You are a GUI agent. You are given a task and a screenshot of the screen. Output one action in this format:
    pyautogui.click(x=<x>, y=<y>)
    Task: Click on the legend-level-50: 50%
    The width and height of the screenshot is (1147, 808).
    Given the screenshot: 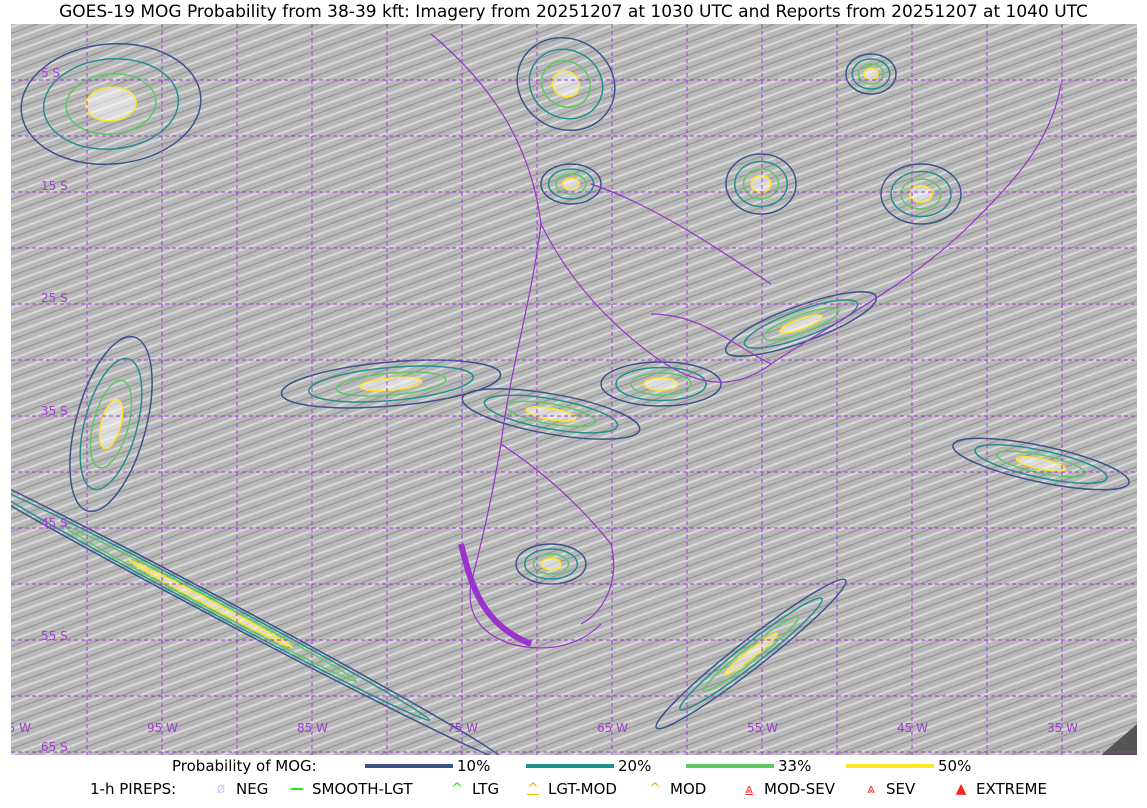 What is the action you would take?
    pyautogui.click(x=908, y=766)
    